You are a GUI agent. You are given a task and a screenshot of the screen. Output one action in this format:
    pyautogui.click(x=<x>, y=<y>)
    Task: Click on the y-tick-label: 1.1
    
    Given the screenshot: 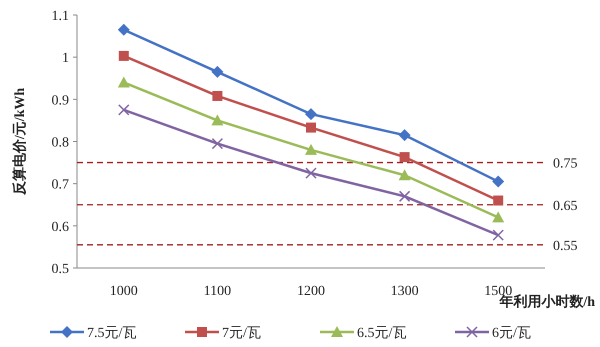 What is the action you would take?
    pyautogui.click(x=60, y=16)
    